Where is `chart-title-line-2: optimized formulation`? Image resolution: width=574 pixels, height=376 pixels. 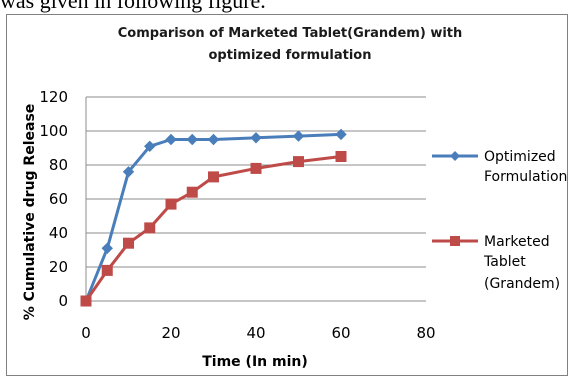
chart-title-line-2: optimized formulation is located at coordinates (289, 55).